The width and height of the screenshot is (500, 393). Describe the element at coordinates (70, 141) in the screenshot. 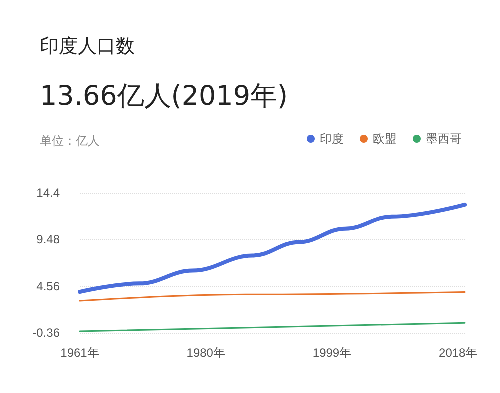

I see `y-axis-title: 单位：亿人` at that location.